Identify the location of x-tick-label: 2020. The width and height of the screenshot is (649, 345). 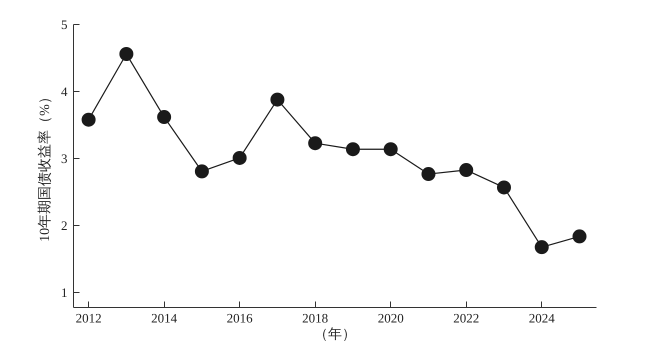
(391, 318).